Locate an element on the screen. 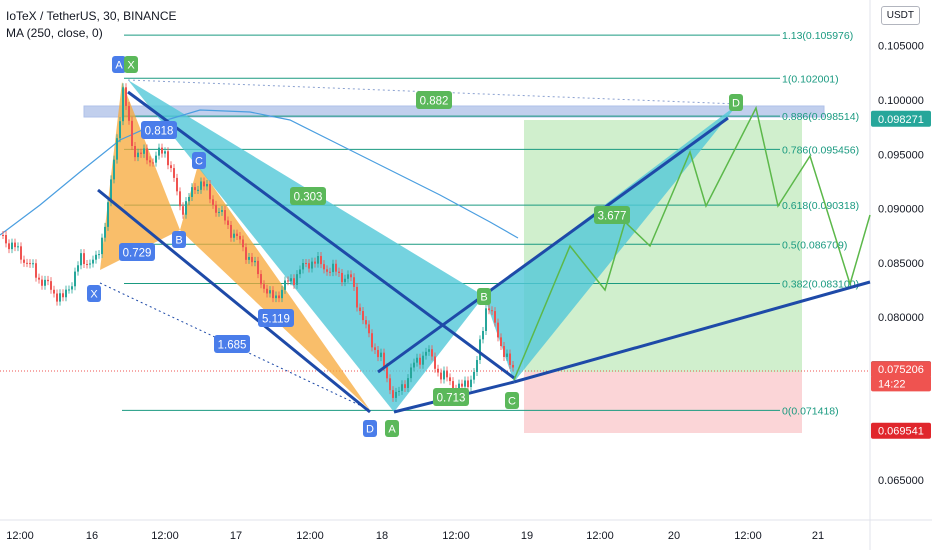 This screenshot has width=932, height=550. stop-zone is located at coordinates (663, 402).